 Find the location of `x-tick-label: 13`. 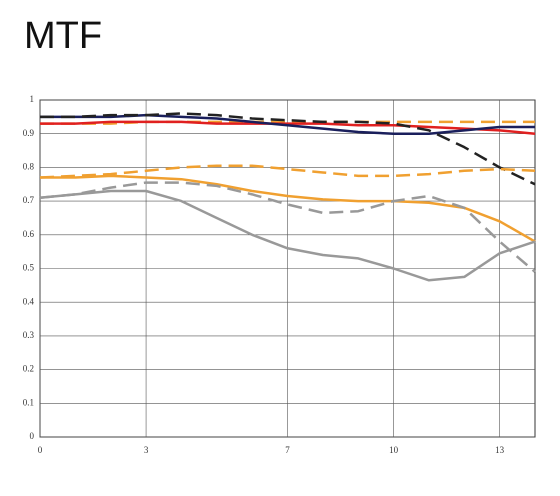

x-tick-label: 13 is located at coordinates (500, 450).